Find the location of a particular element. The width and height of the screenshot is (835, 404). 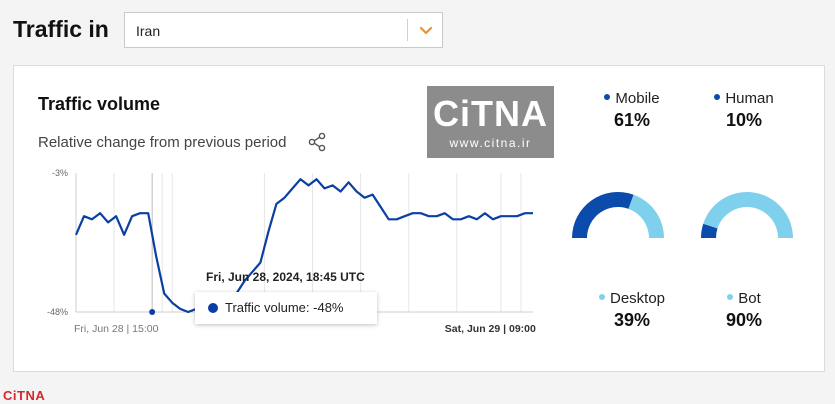

share-icon is located at coordinates (317, 142).